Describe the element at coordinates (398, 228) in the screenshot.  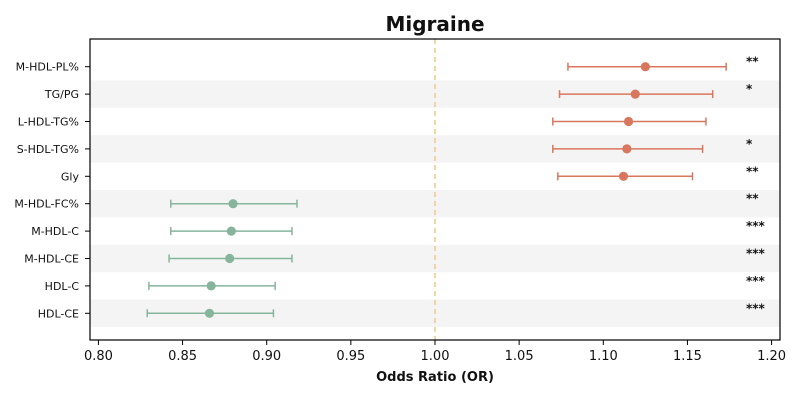
I see `forest-row: M-HDL-C ***` at that location.